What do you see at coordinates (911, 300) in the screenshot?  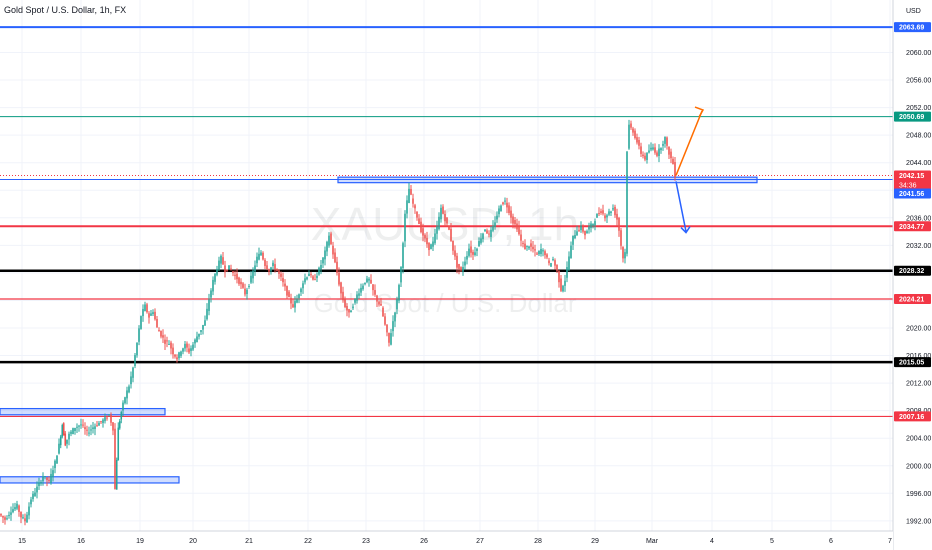 I see `price-label: 2024.21` at bounding box center [911, 300].